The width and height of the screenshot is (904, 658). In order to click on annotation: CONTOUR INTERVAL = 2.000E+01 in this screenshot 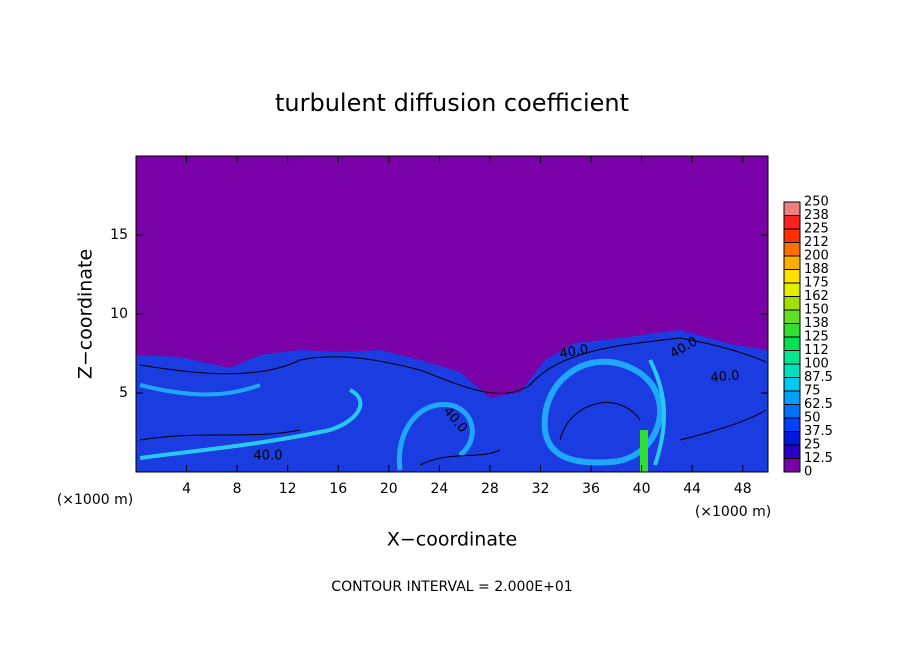, I will do `click(451, 587)`.